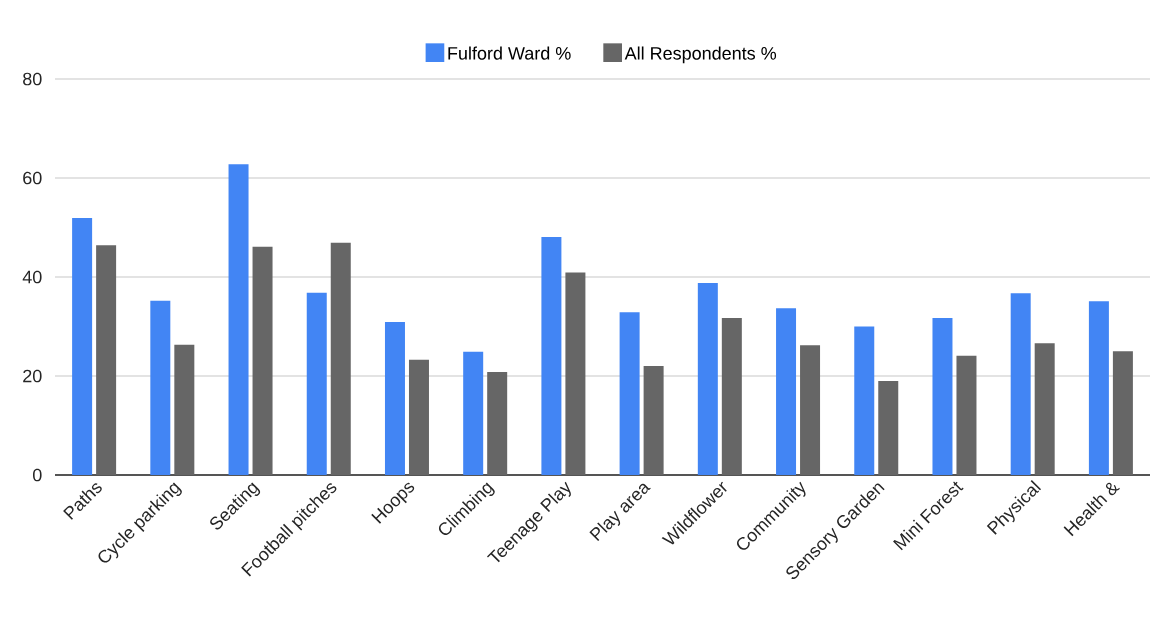 The width and height of the screenshot is (1166, 629). What do you see at coordinates (509, 53) in the screenshot?
I see `legend-label: Fulford Ward %` at bounding box center [509, 53].